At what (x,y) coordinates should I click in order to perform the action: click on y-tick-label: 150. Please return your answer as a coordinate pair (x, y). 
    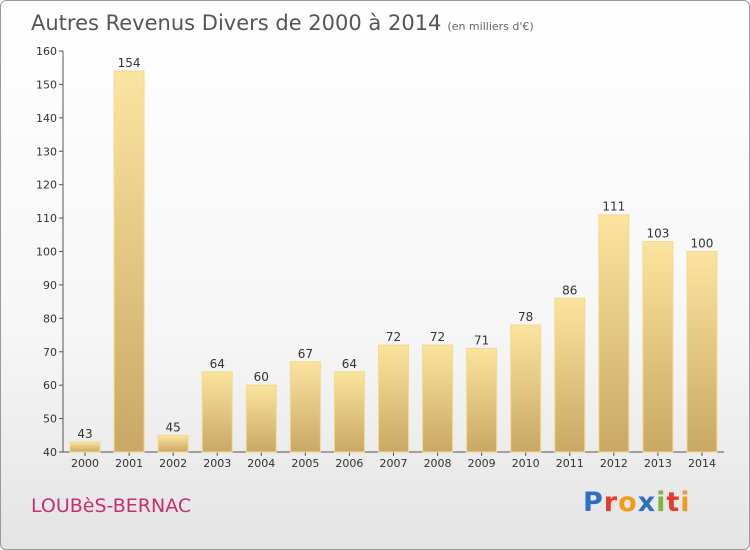
    Looking at the image, I should click on (46, 84).